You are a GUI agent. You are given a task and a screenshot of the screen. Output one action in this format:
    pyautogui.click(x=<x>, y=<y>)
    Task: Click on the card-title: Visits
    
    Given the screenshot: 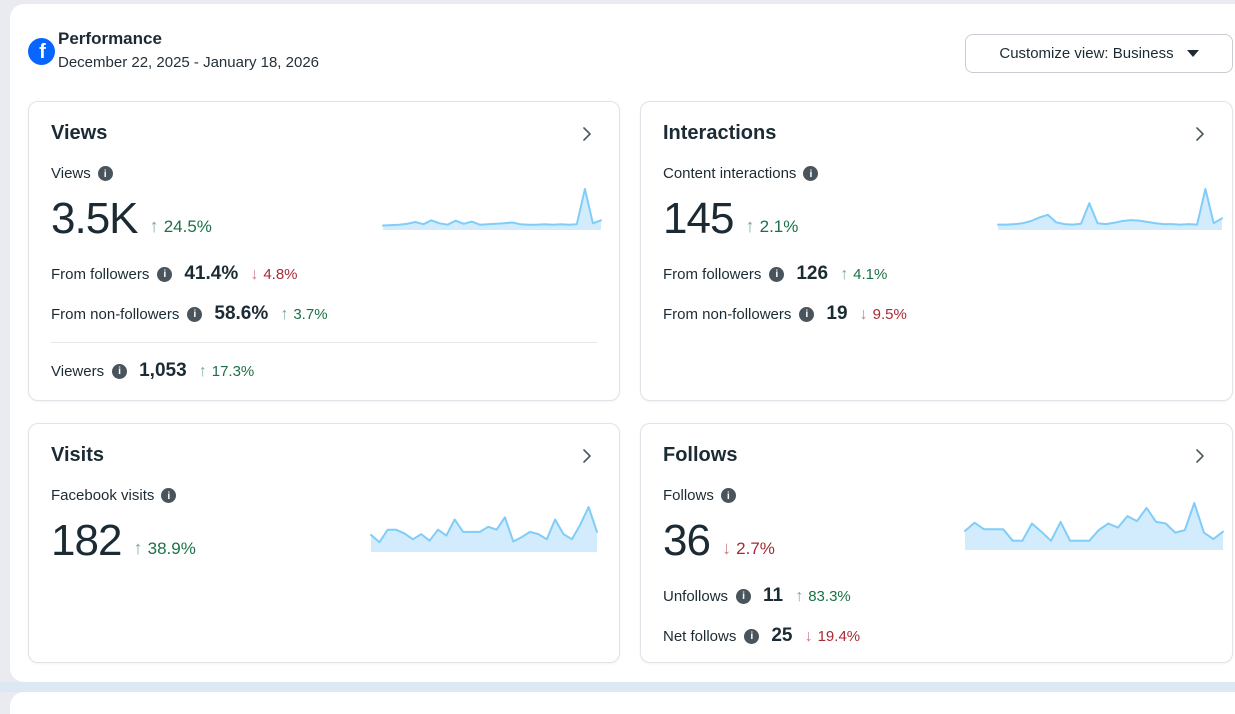 What is the action you would take?
    pyautogui.click(x=77, y=455)
    